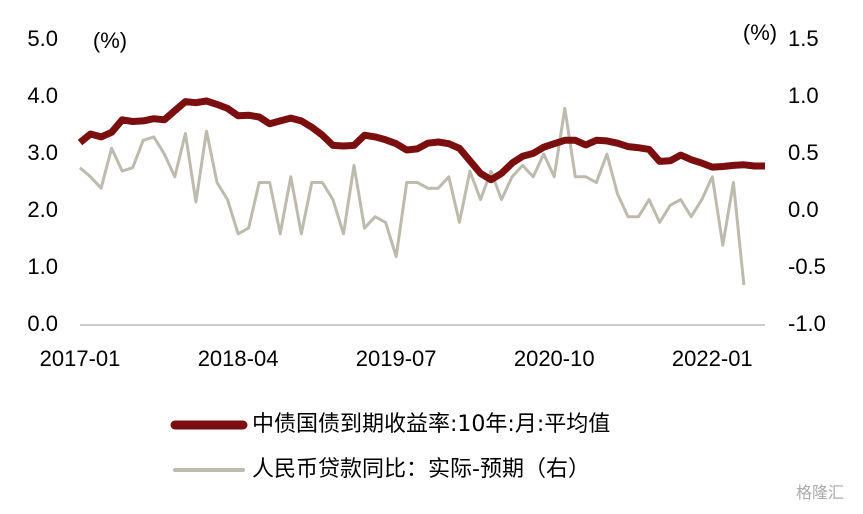 Image resolution: width=863 pixels, height=514 pixels. Describe the element at coordinates (42, 266) in the screenshot. I see `y-tick-label: 1.0` at that location.